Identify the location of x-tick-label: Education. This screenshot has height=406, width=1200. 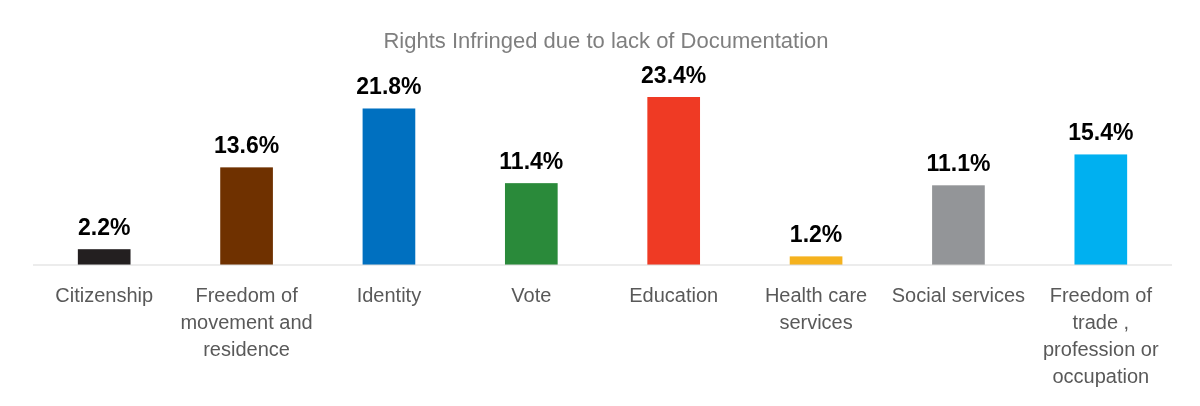
(674, 295).